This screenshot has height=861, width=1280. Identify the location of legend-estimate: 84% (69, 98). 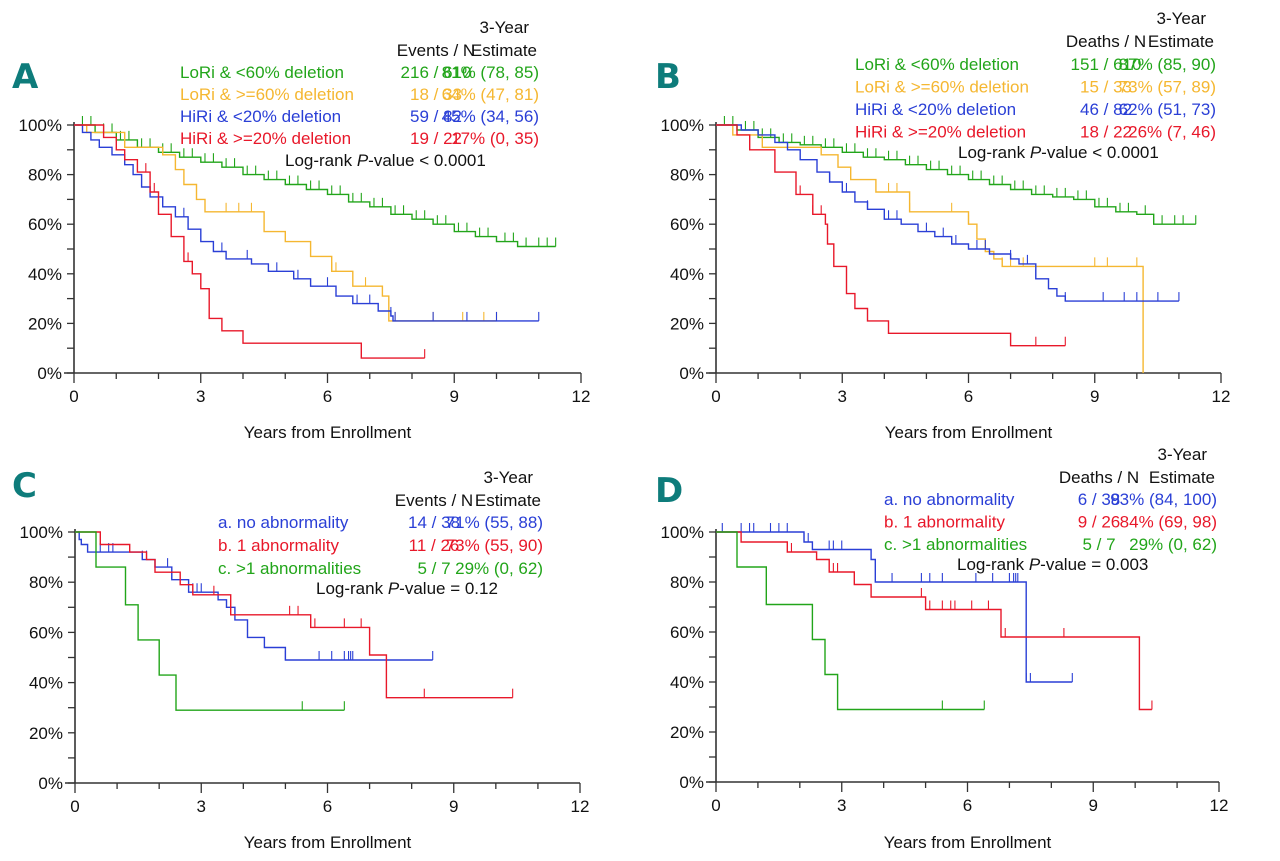
(1168, 522).